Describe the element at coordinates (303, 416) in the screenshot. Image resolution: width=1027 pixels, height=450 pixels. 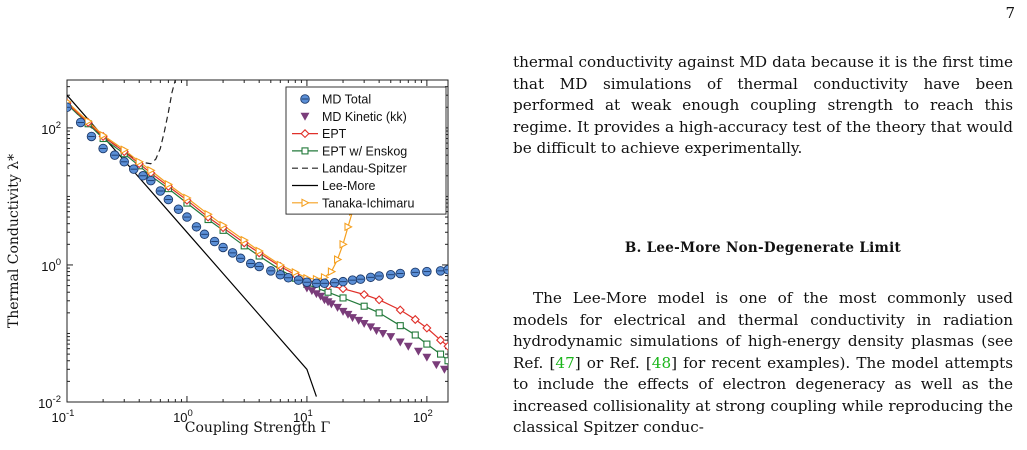
I see `x-tick-label: 10¹` at that location.